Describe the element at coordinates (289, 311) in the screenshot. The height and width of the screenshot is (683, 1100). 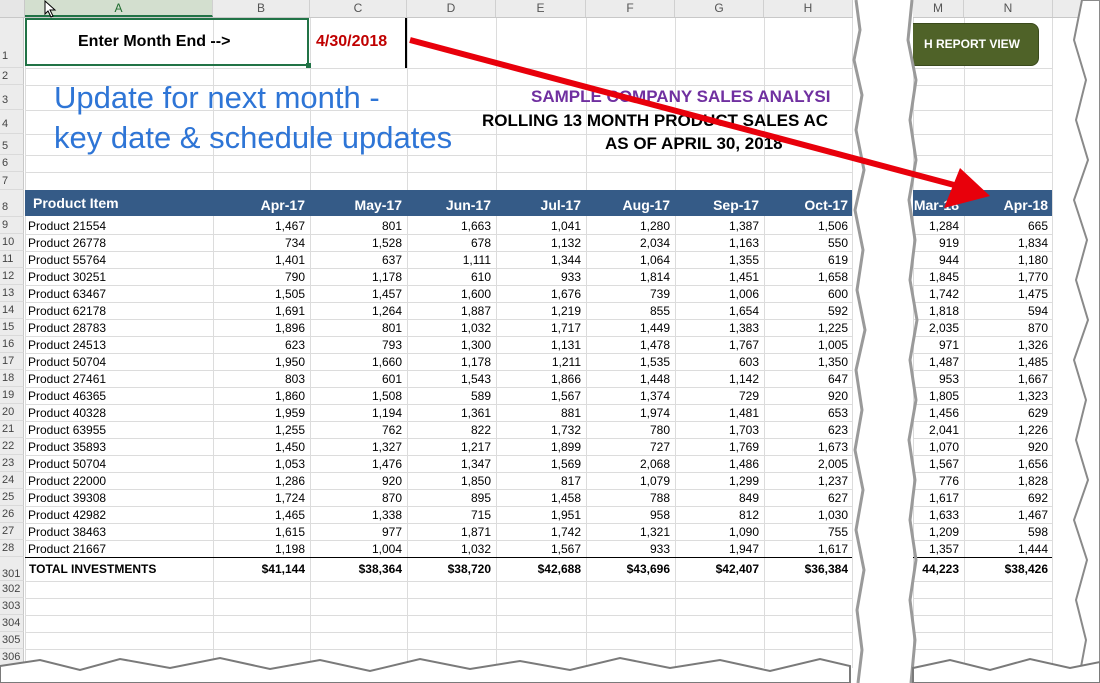
I see `sales-value-cell: 1,691` at that location.